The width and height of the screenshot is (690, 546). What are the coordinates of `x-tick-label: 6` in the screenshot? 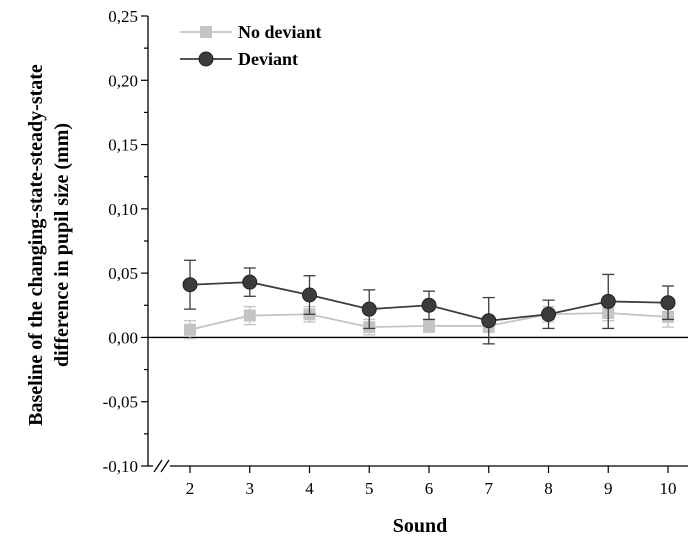 It's located at (429, 488).